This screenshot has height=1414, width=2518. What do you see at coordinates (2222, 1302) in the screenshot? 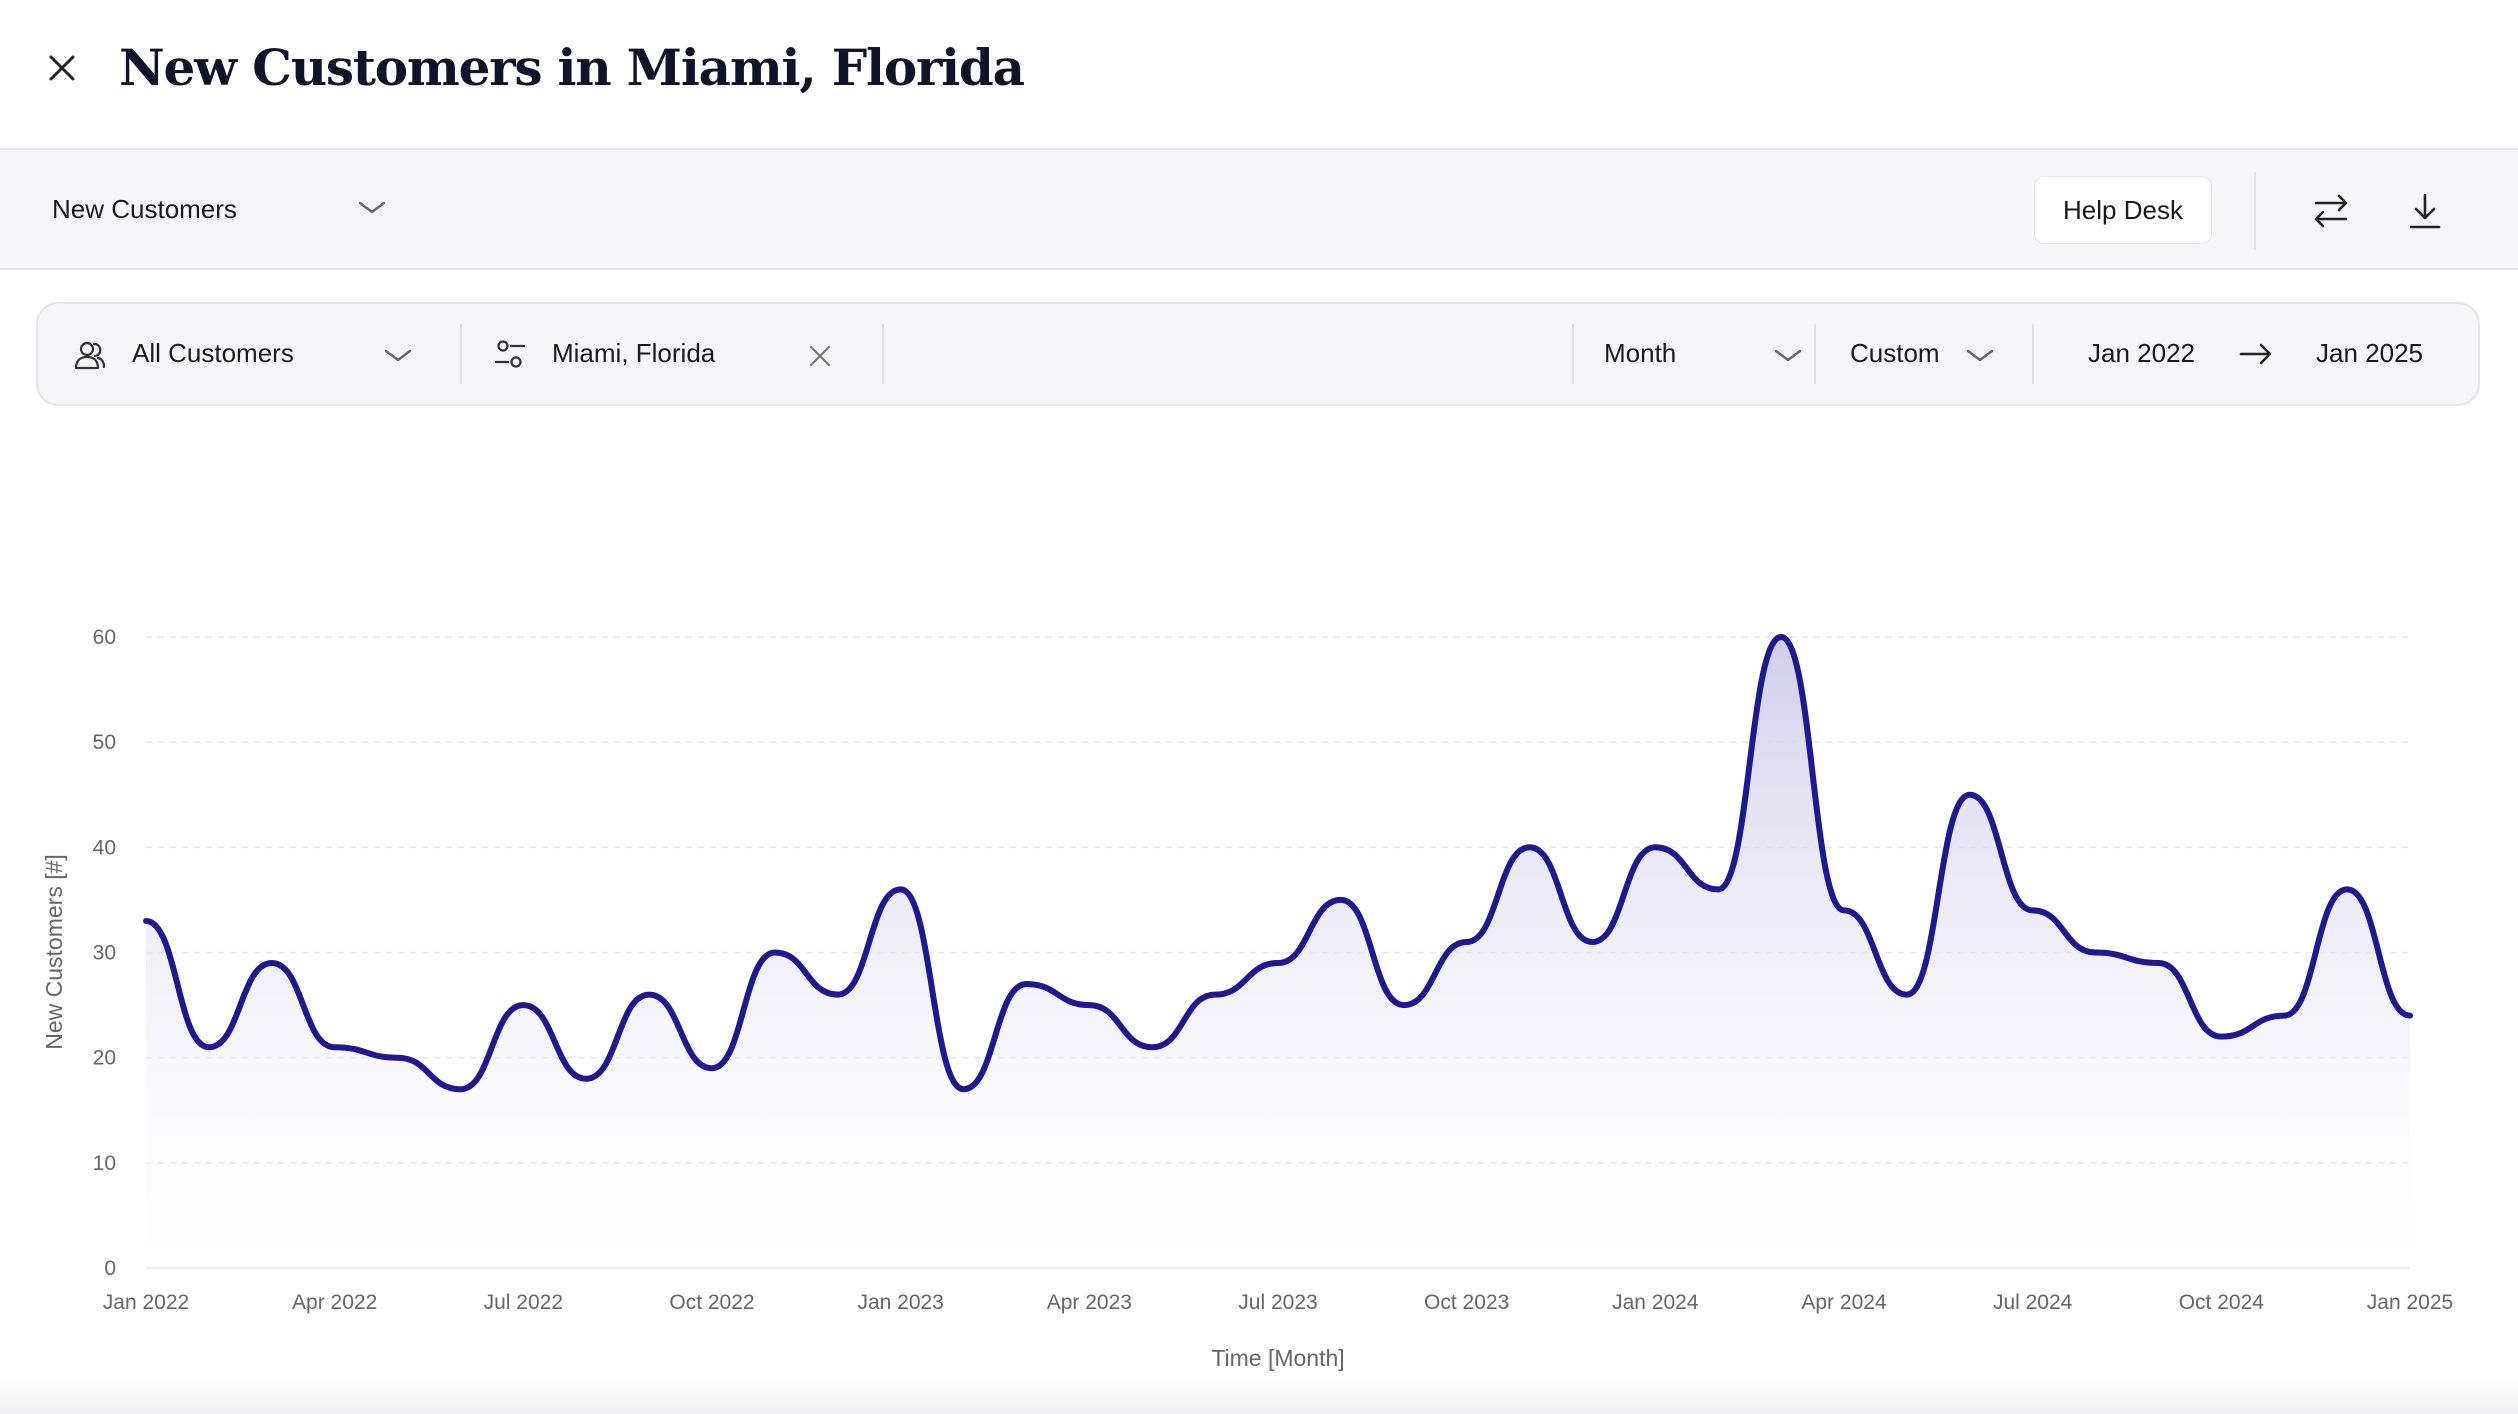
I see `x-tick-label: Oct 2024` at bounding box center [2222, 1302].